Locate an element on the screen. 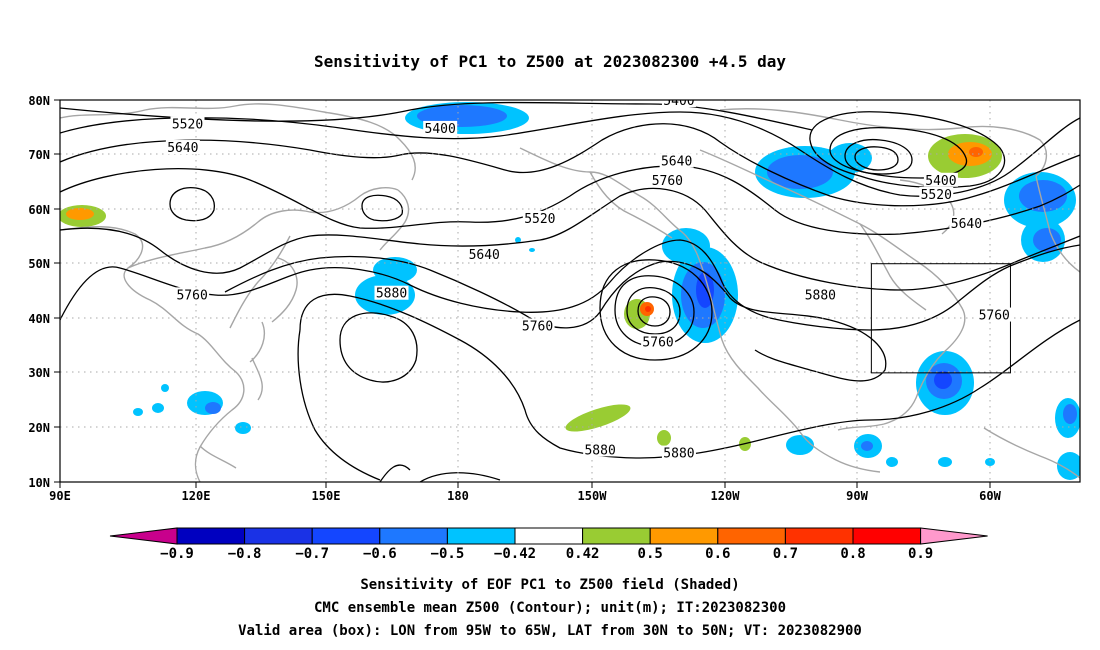  colorbar-label: −0.6 is located at coordinates (380, 554).